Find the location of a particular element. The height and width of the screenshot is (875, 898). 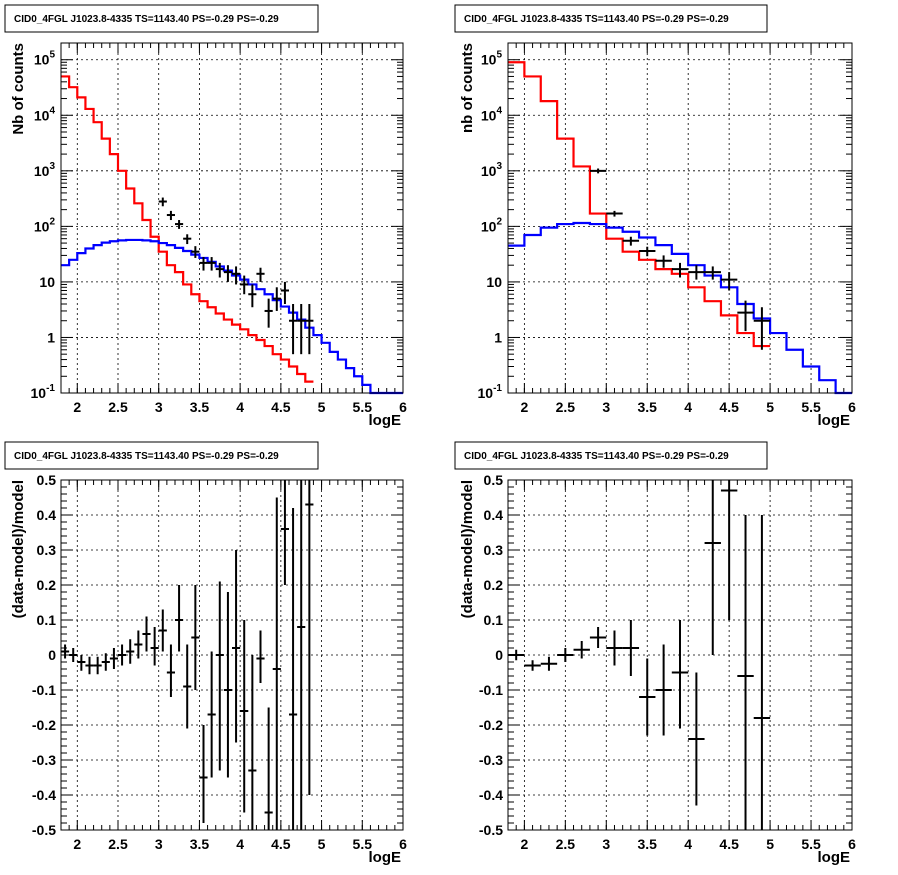

y-tick-label: 10⁴ is located at coordinates (45, 114).